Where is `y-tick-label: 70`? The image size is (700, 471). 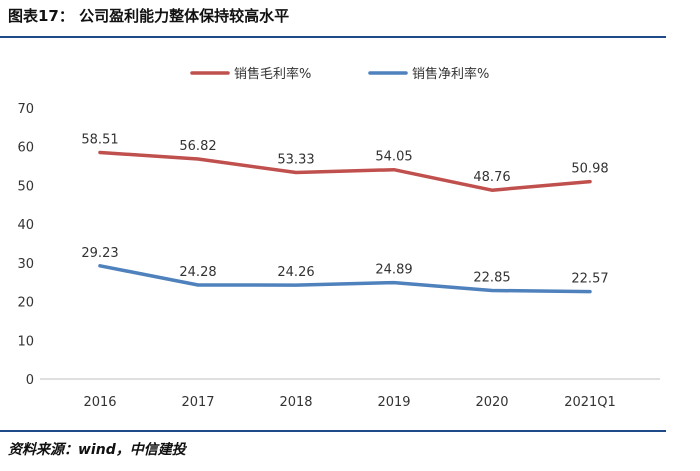 y-tick-label: 70 is located at coordinates (25, 109).